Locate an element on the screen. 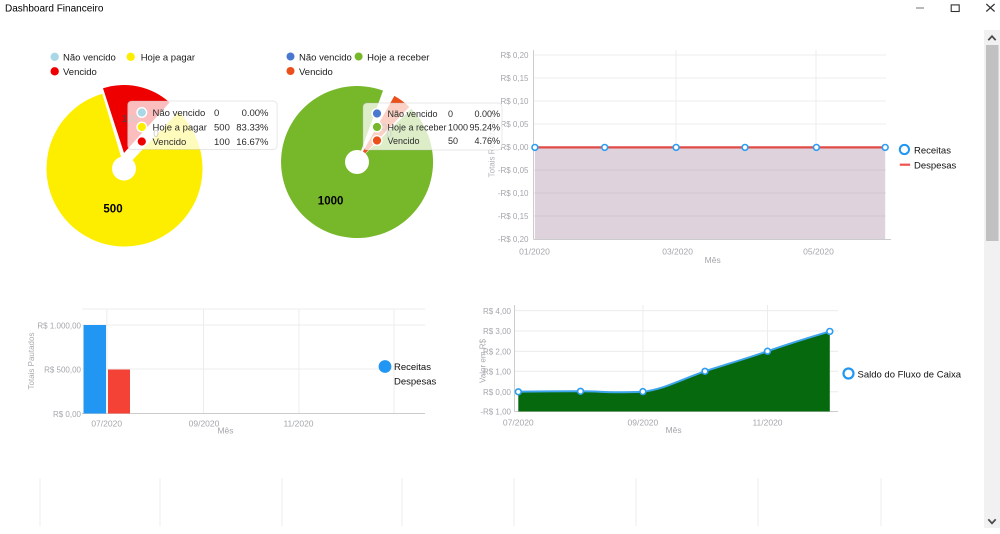 Image resolution: width=1000 pixels, height=534 pixels. svg-text: R$ 4,00 is located at coordinates (497, 311).